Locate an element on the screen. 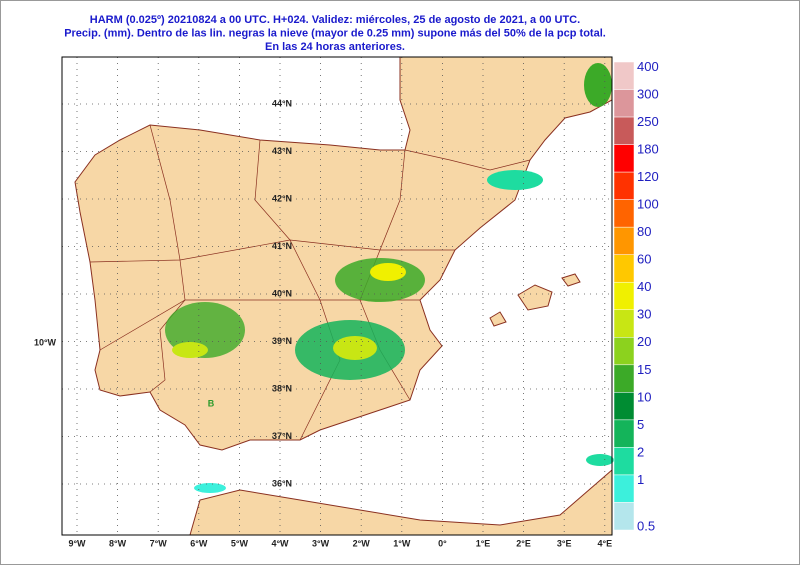 The height and width of the screenshot is (565, 800). lon-label: 2°W is located at coordinates (362, 543).